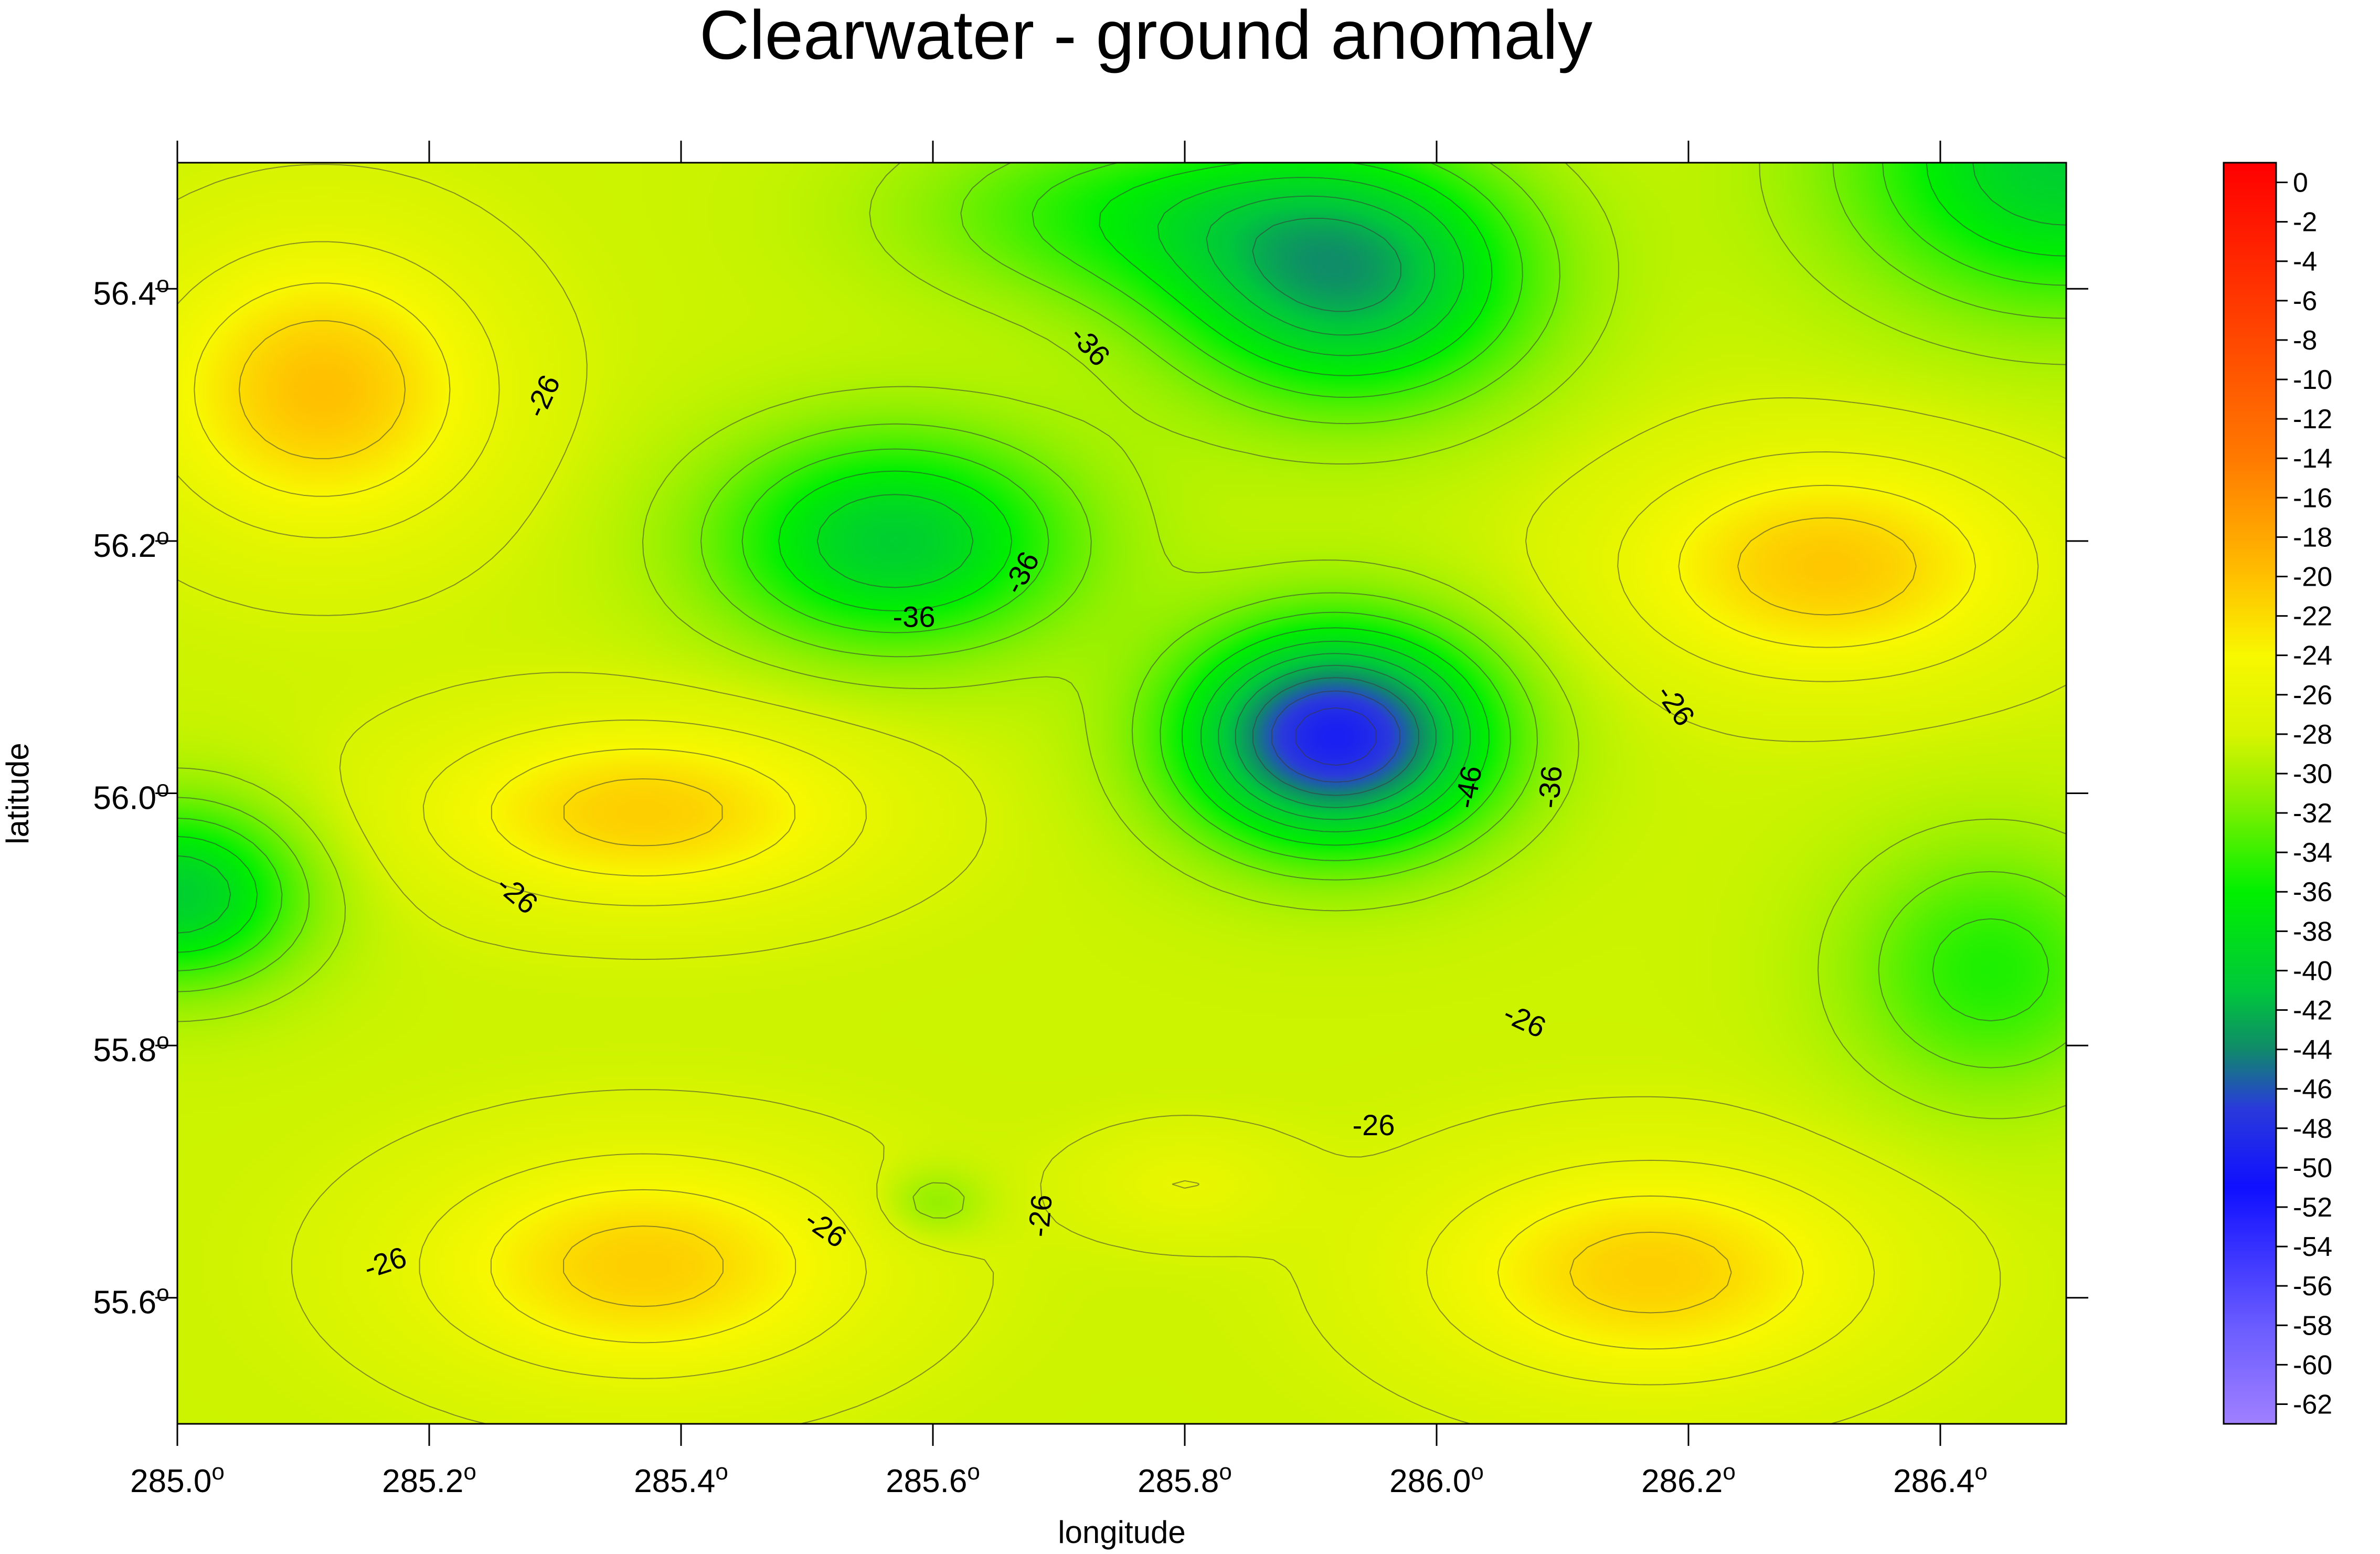  I want to click on y-tick-label: 56.4o, so click(131, 291).